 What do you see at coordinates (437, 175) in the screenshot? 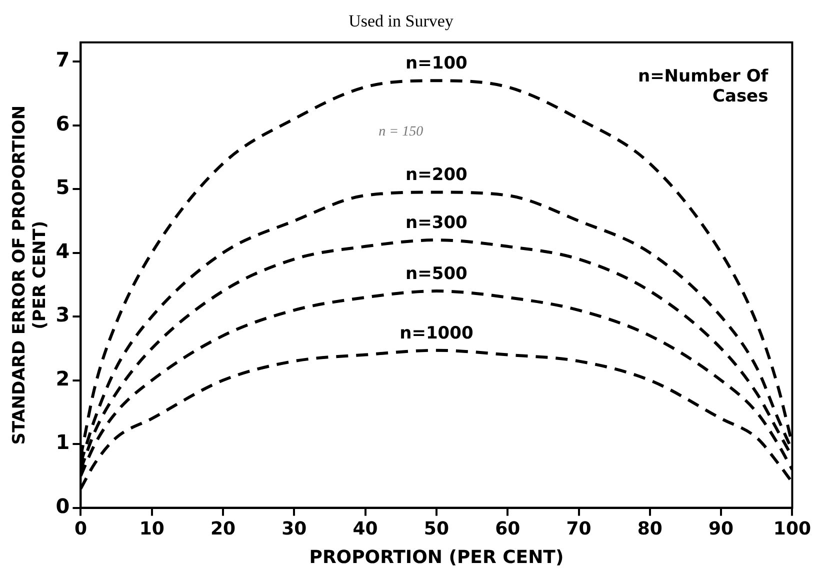
I see `series-label: n=200` at bounding box center [437, 175].